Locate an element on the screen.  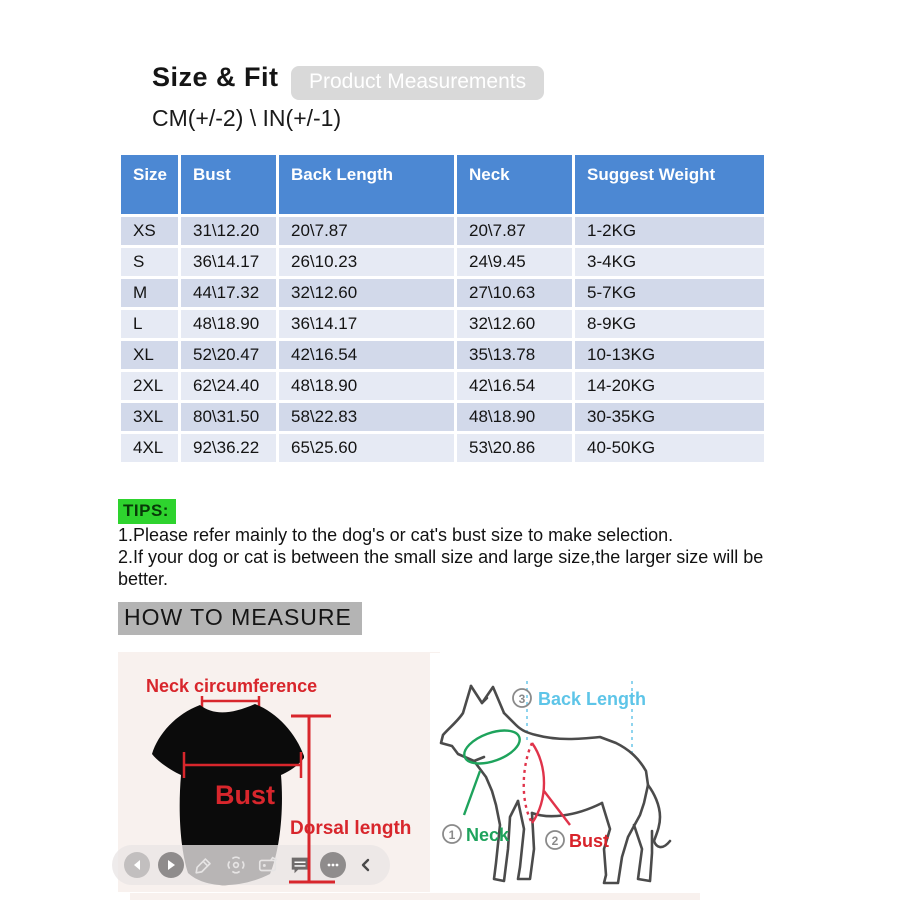
more-button is located at coordinates (333, 865).